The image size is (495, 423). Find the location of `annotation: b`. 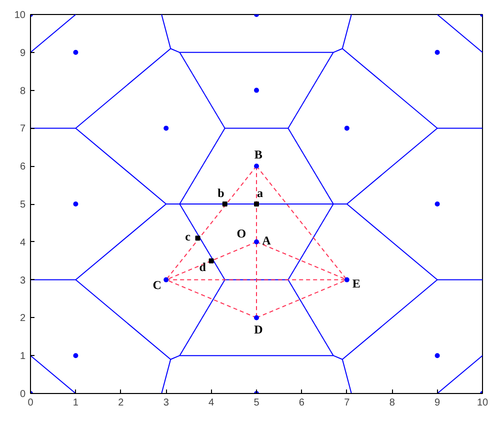

annotation: b is located at coordinates (221, 193).